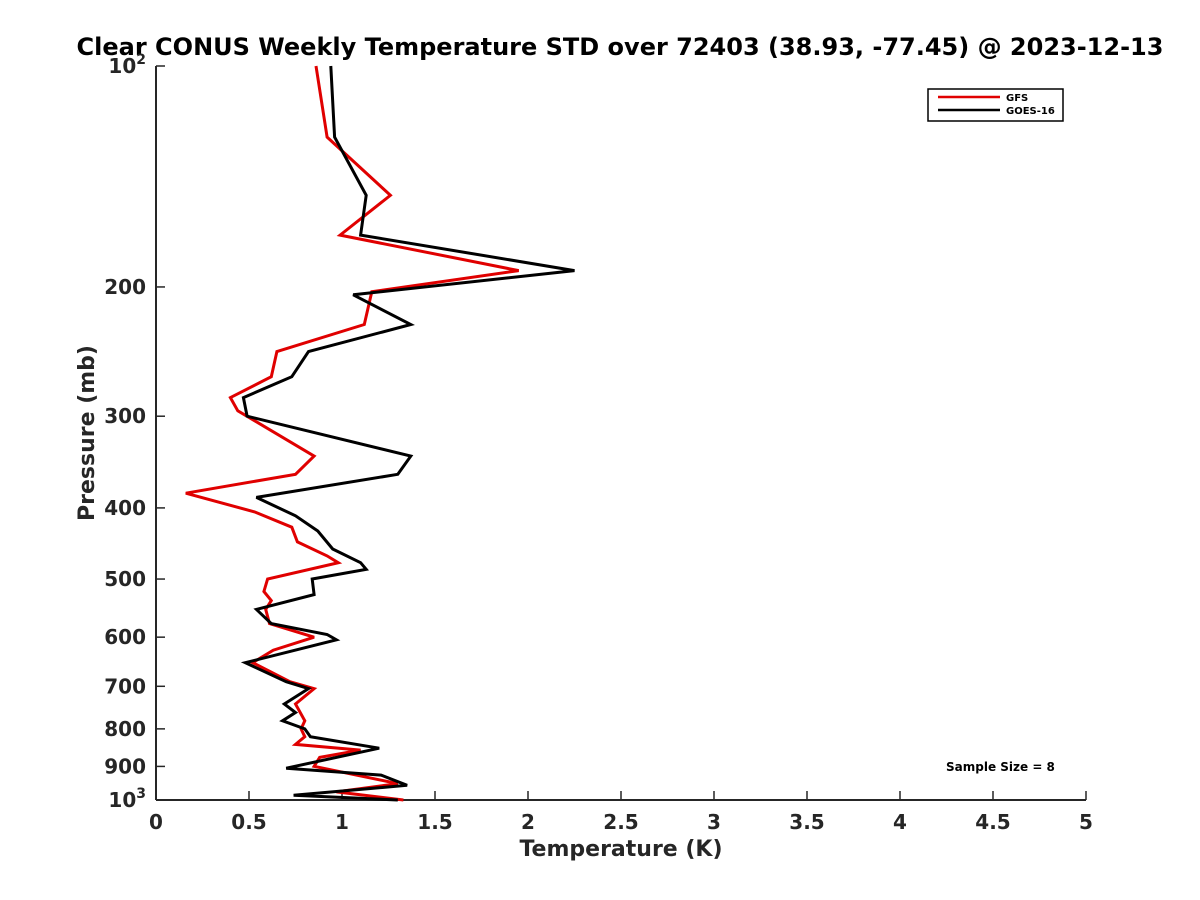 The image size is (1200, 900). What do you see at coordinates (1000, 767) in the screenshot?
I see `sample-size-annotation: Sample Size = 8` at bounding box center [1000, 767].